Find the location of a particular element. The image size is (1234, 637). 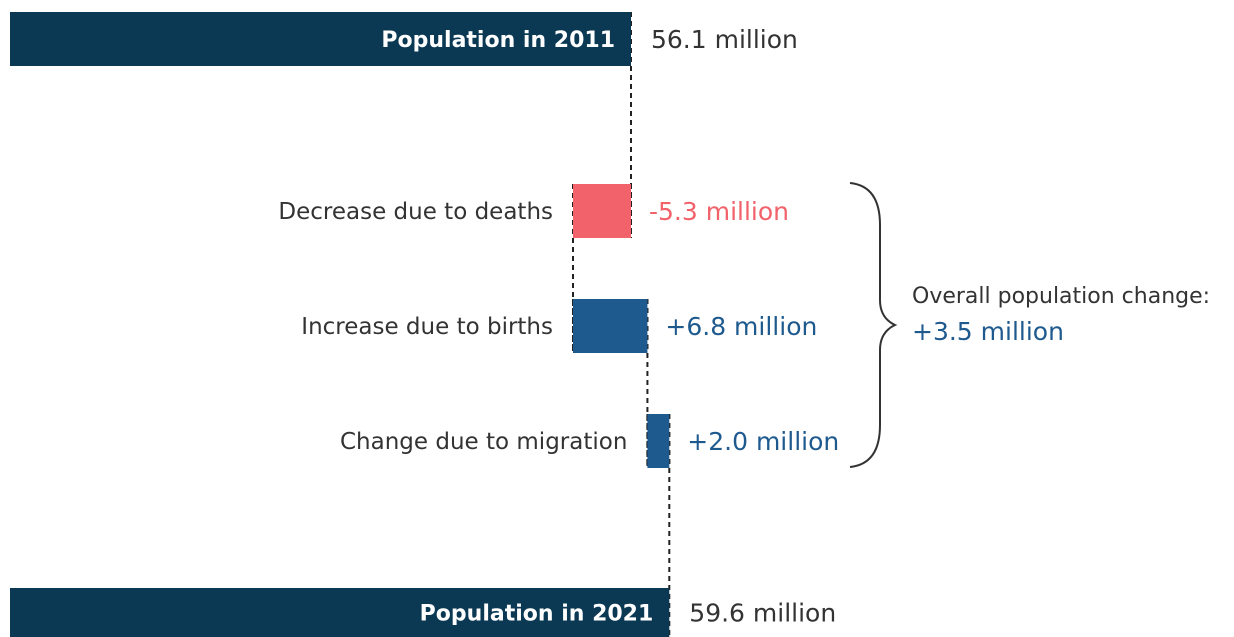

category-label-population-in-2021: Population in 2021 is located at coordinates (537, 614).